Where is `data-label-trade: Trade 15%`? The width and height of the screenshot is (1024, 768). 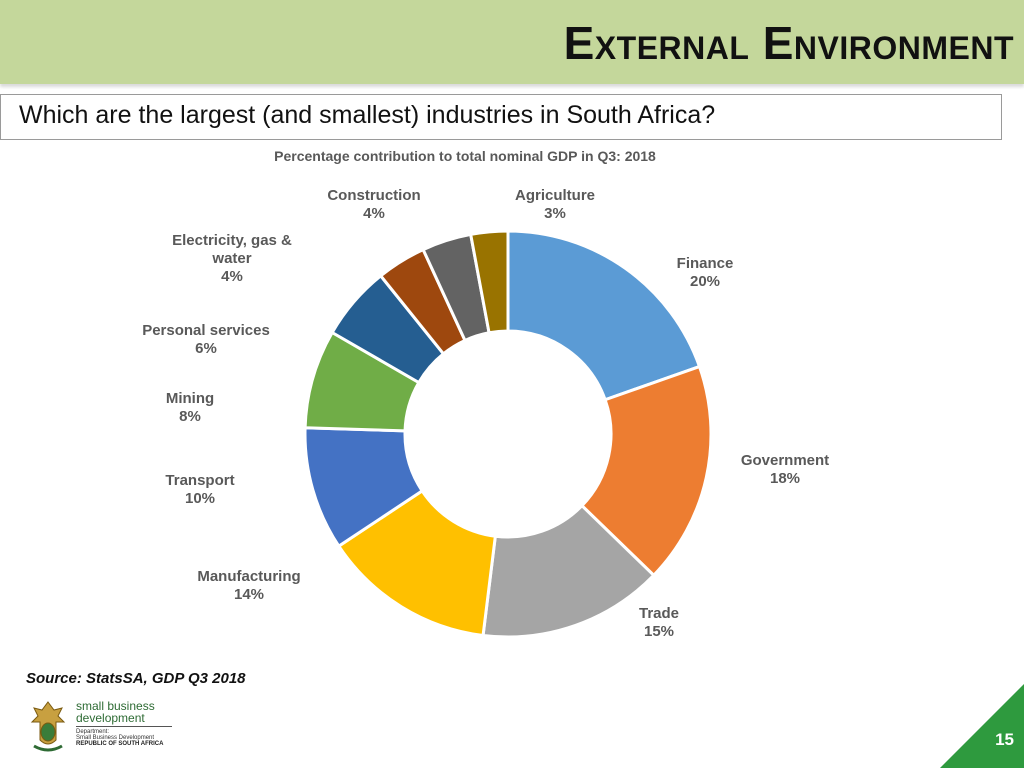
data-label-trade: Trade 15% is located at coordinates (659, 622).